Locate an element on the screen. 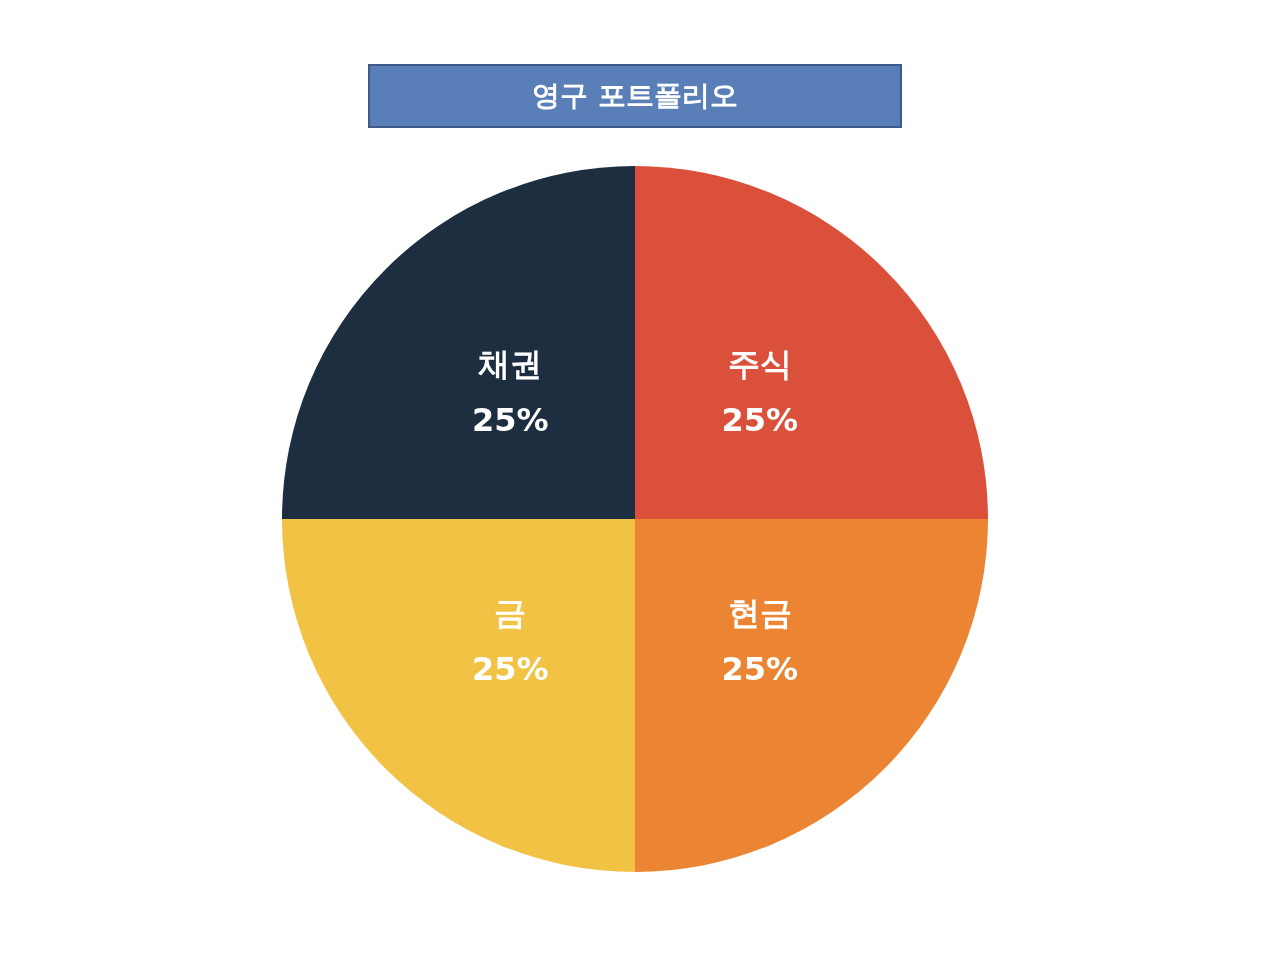  slice-label: 현금 is located at coordinates (759, 613).